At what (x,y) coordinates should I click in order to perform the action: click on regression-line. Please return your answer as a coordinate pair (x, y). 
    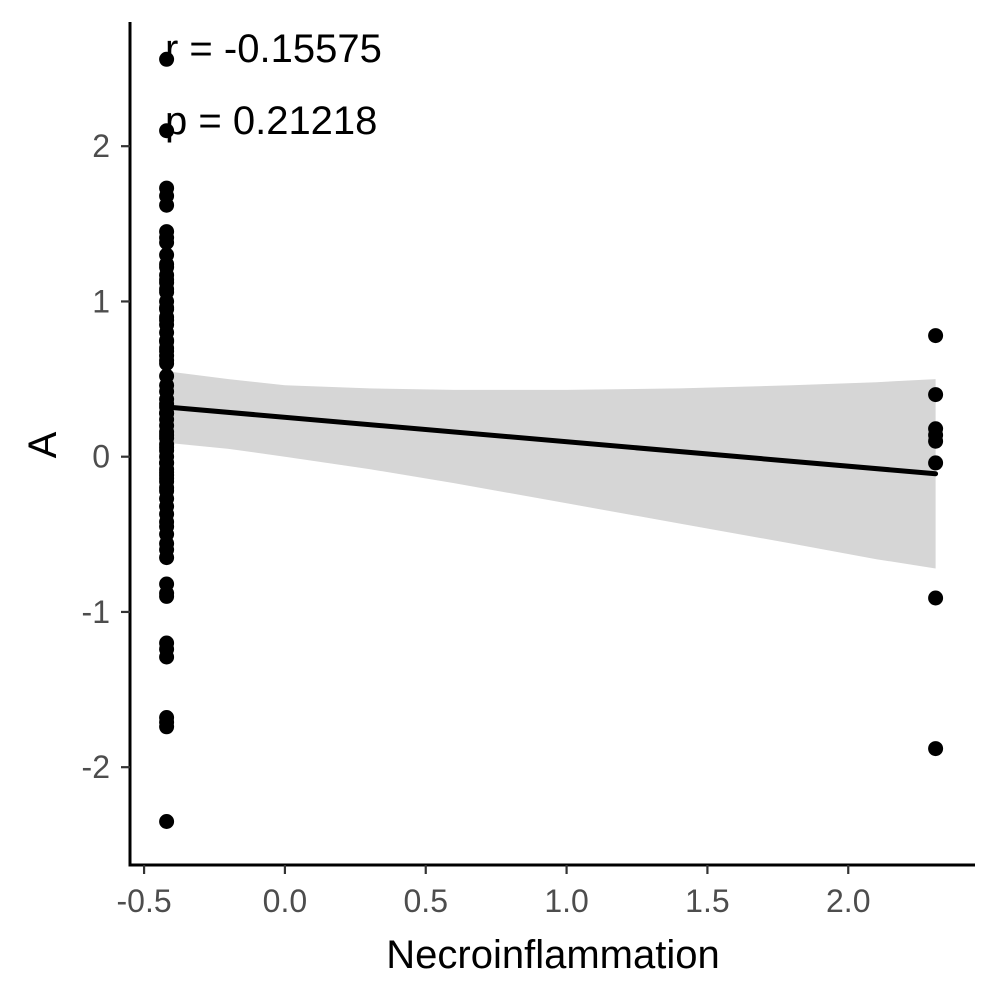
    Looking at the image, I should click on (551, 440).